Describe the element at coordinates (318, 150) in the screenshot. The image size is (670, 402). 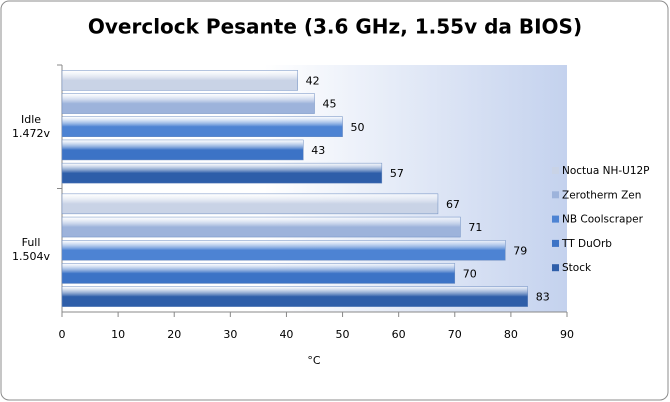
I see `value-label: 43` at that location.